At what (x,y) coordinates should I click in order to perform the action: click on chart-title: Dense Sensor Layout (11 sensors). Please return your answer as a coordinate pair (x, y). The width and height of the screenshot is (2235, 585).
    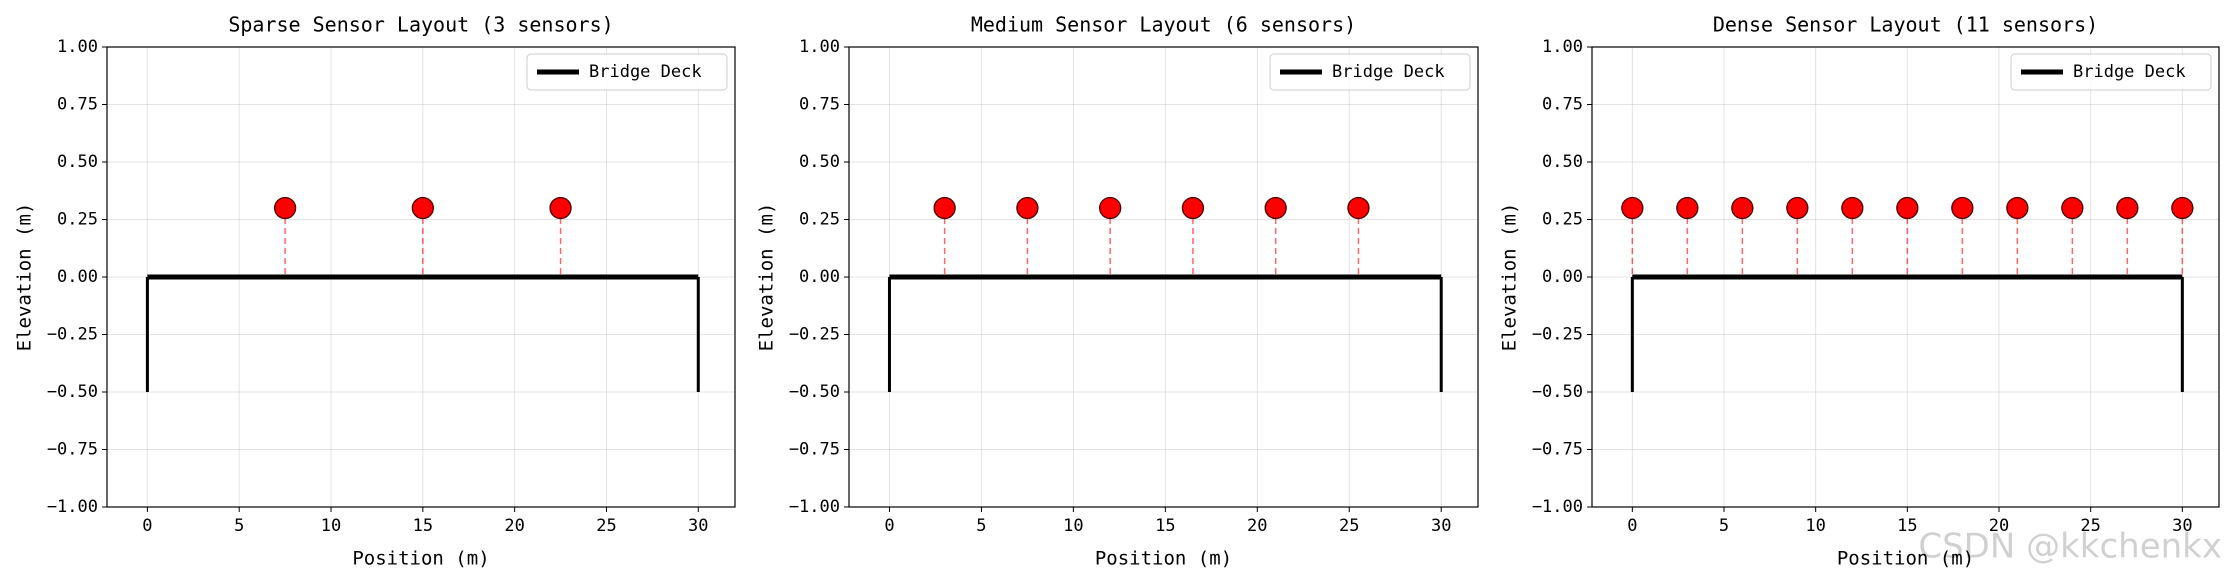
    Looking at the image, I should click on (1905, 25).